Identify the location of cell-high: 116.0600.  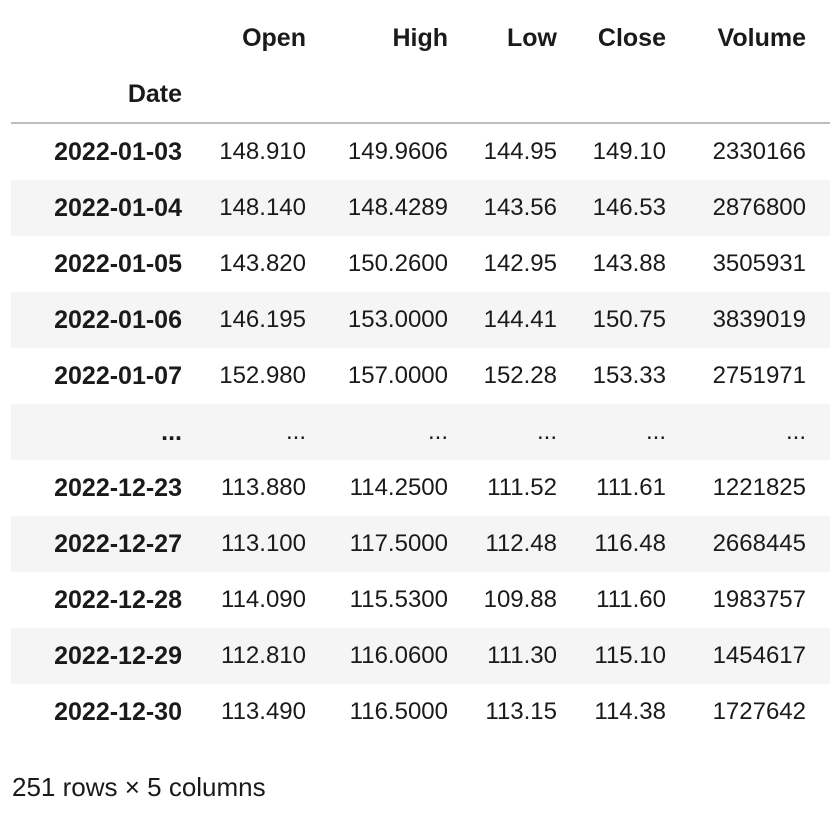
(398, 655).